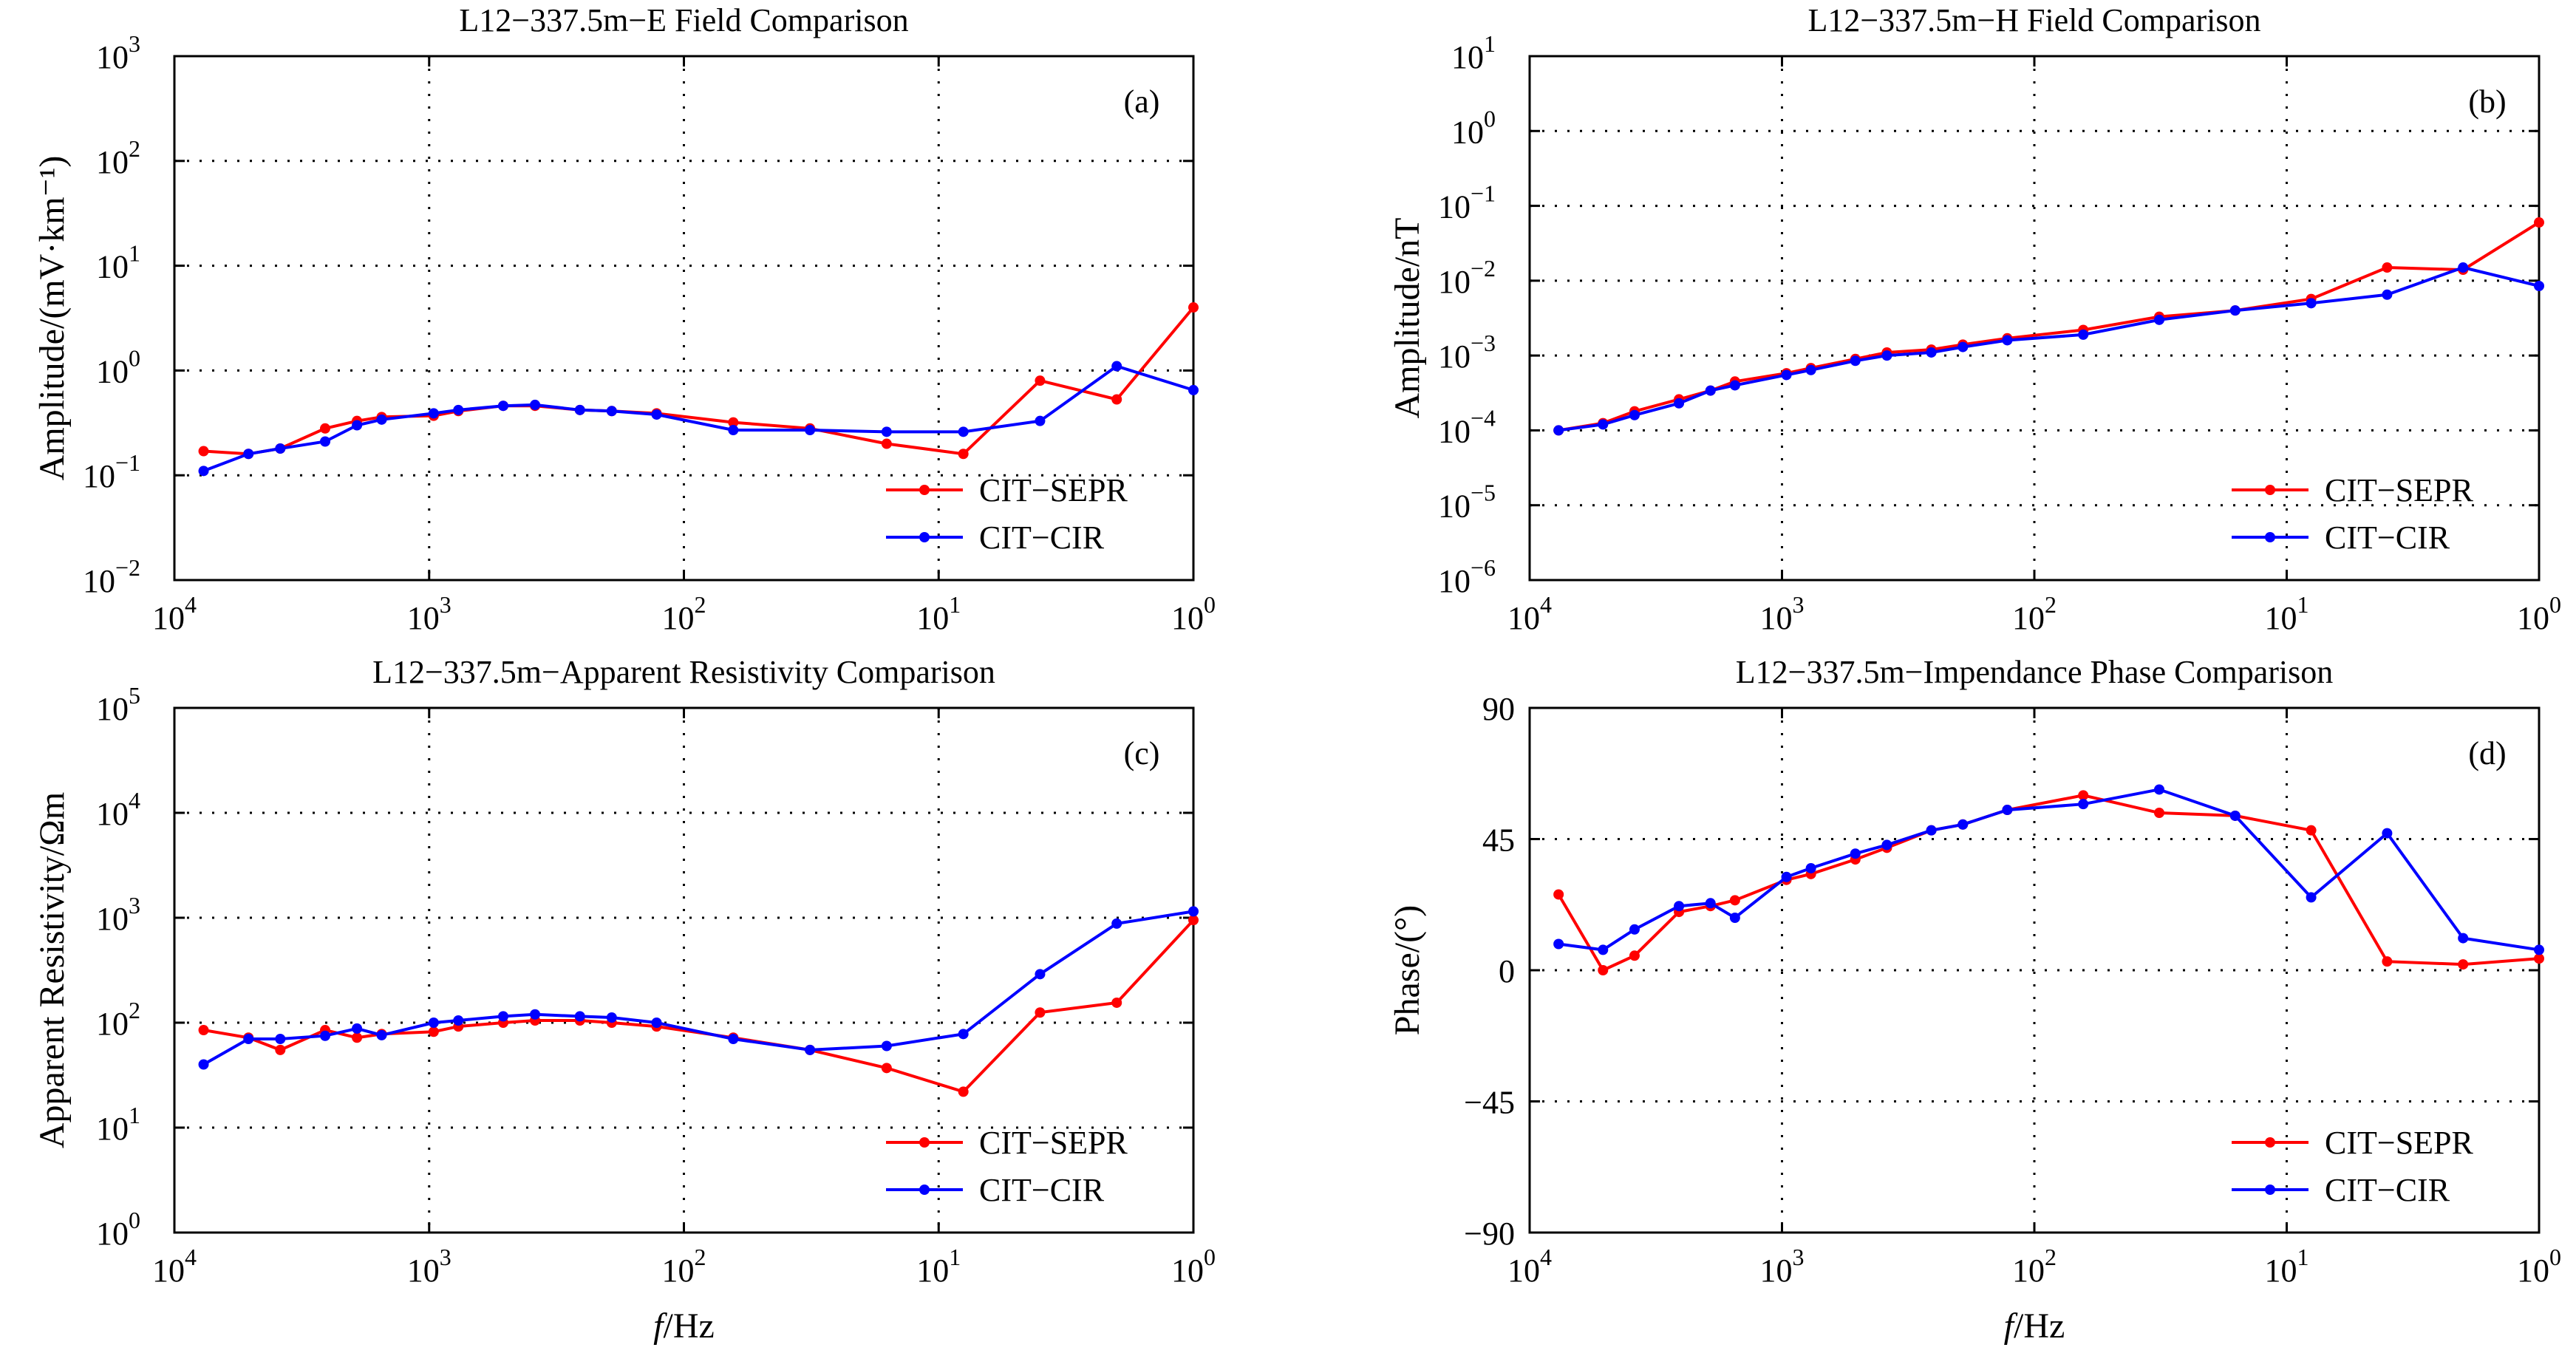 This screenshot has width=2576, height=1353. I want to click on y-tick-label: −45, so click(1489, 1103).